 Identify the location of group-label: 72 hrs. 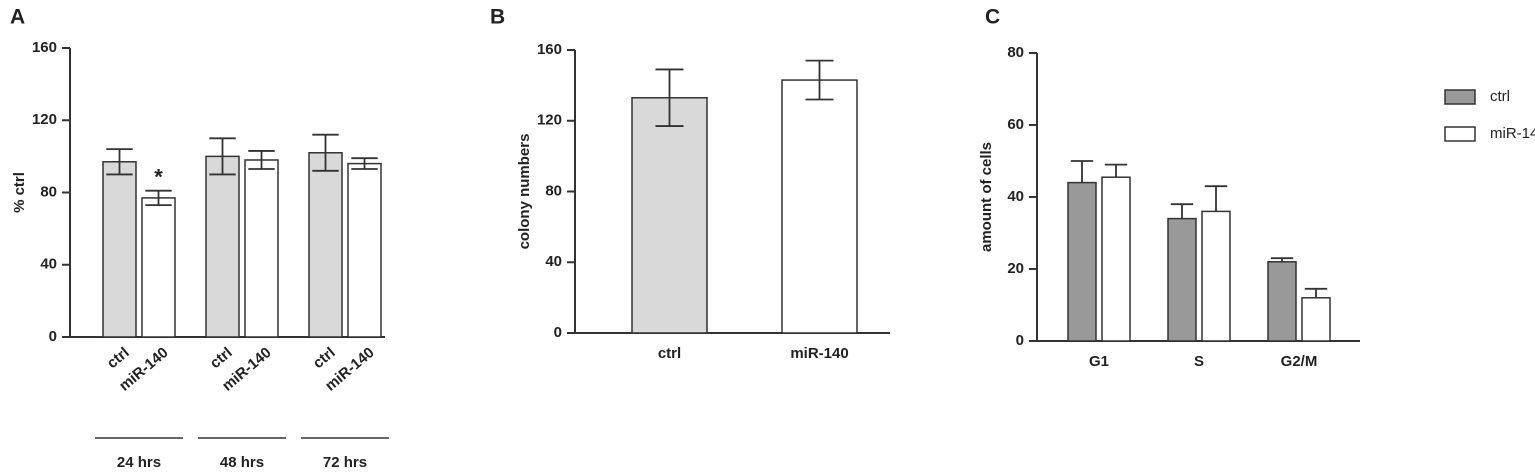
(345, 462).